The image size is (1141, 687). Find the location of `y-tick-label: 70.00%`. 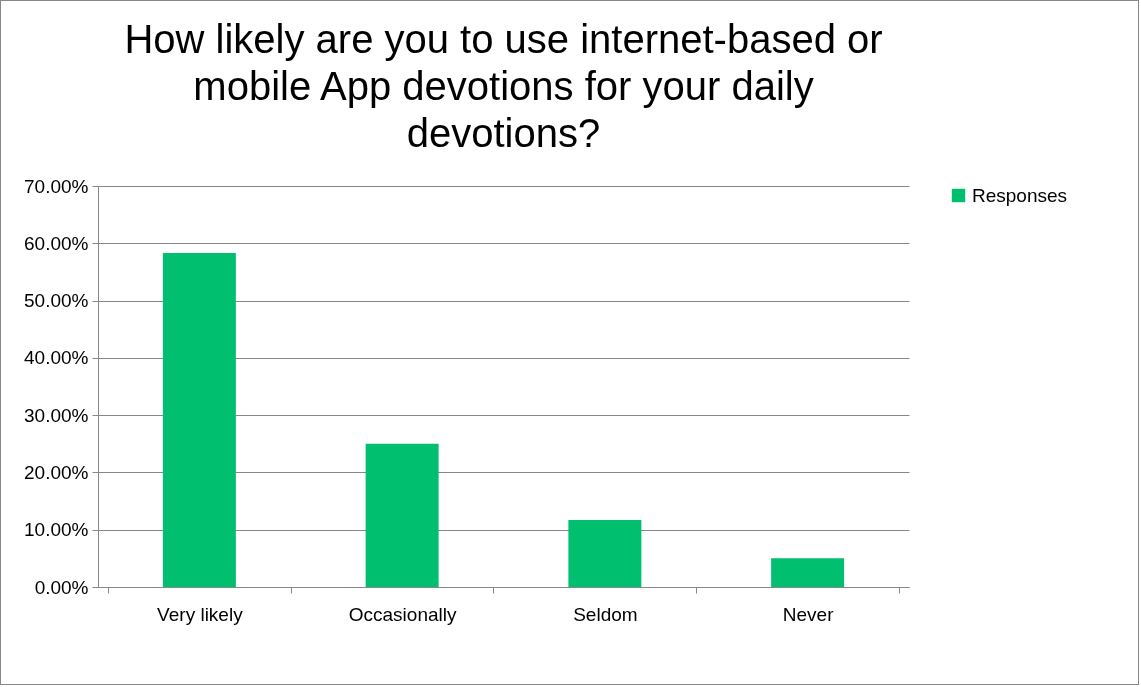

y-tick-label: 70.00% is located at coordinates (56, 186).